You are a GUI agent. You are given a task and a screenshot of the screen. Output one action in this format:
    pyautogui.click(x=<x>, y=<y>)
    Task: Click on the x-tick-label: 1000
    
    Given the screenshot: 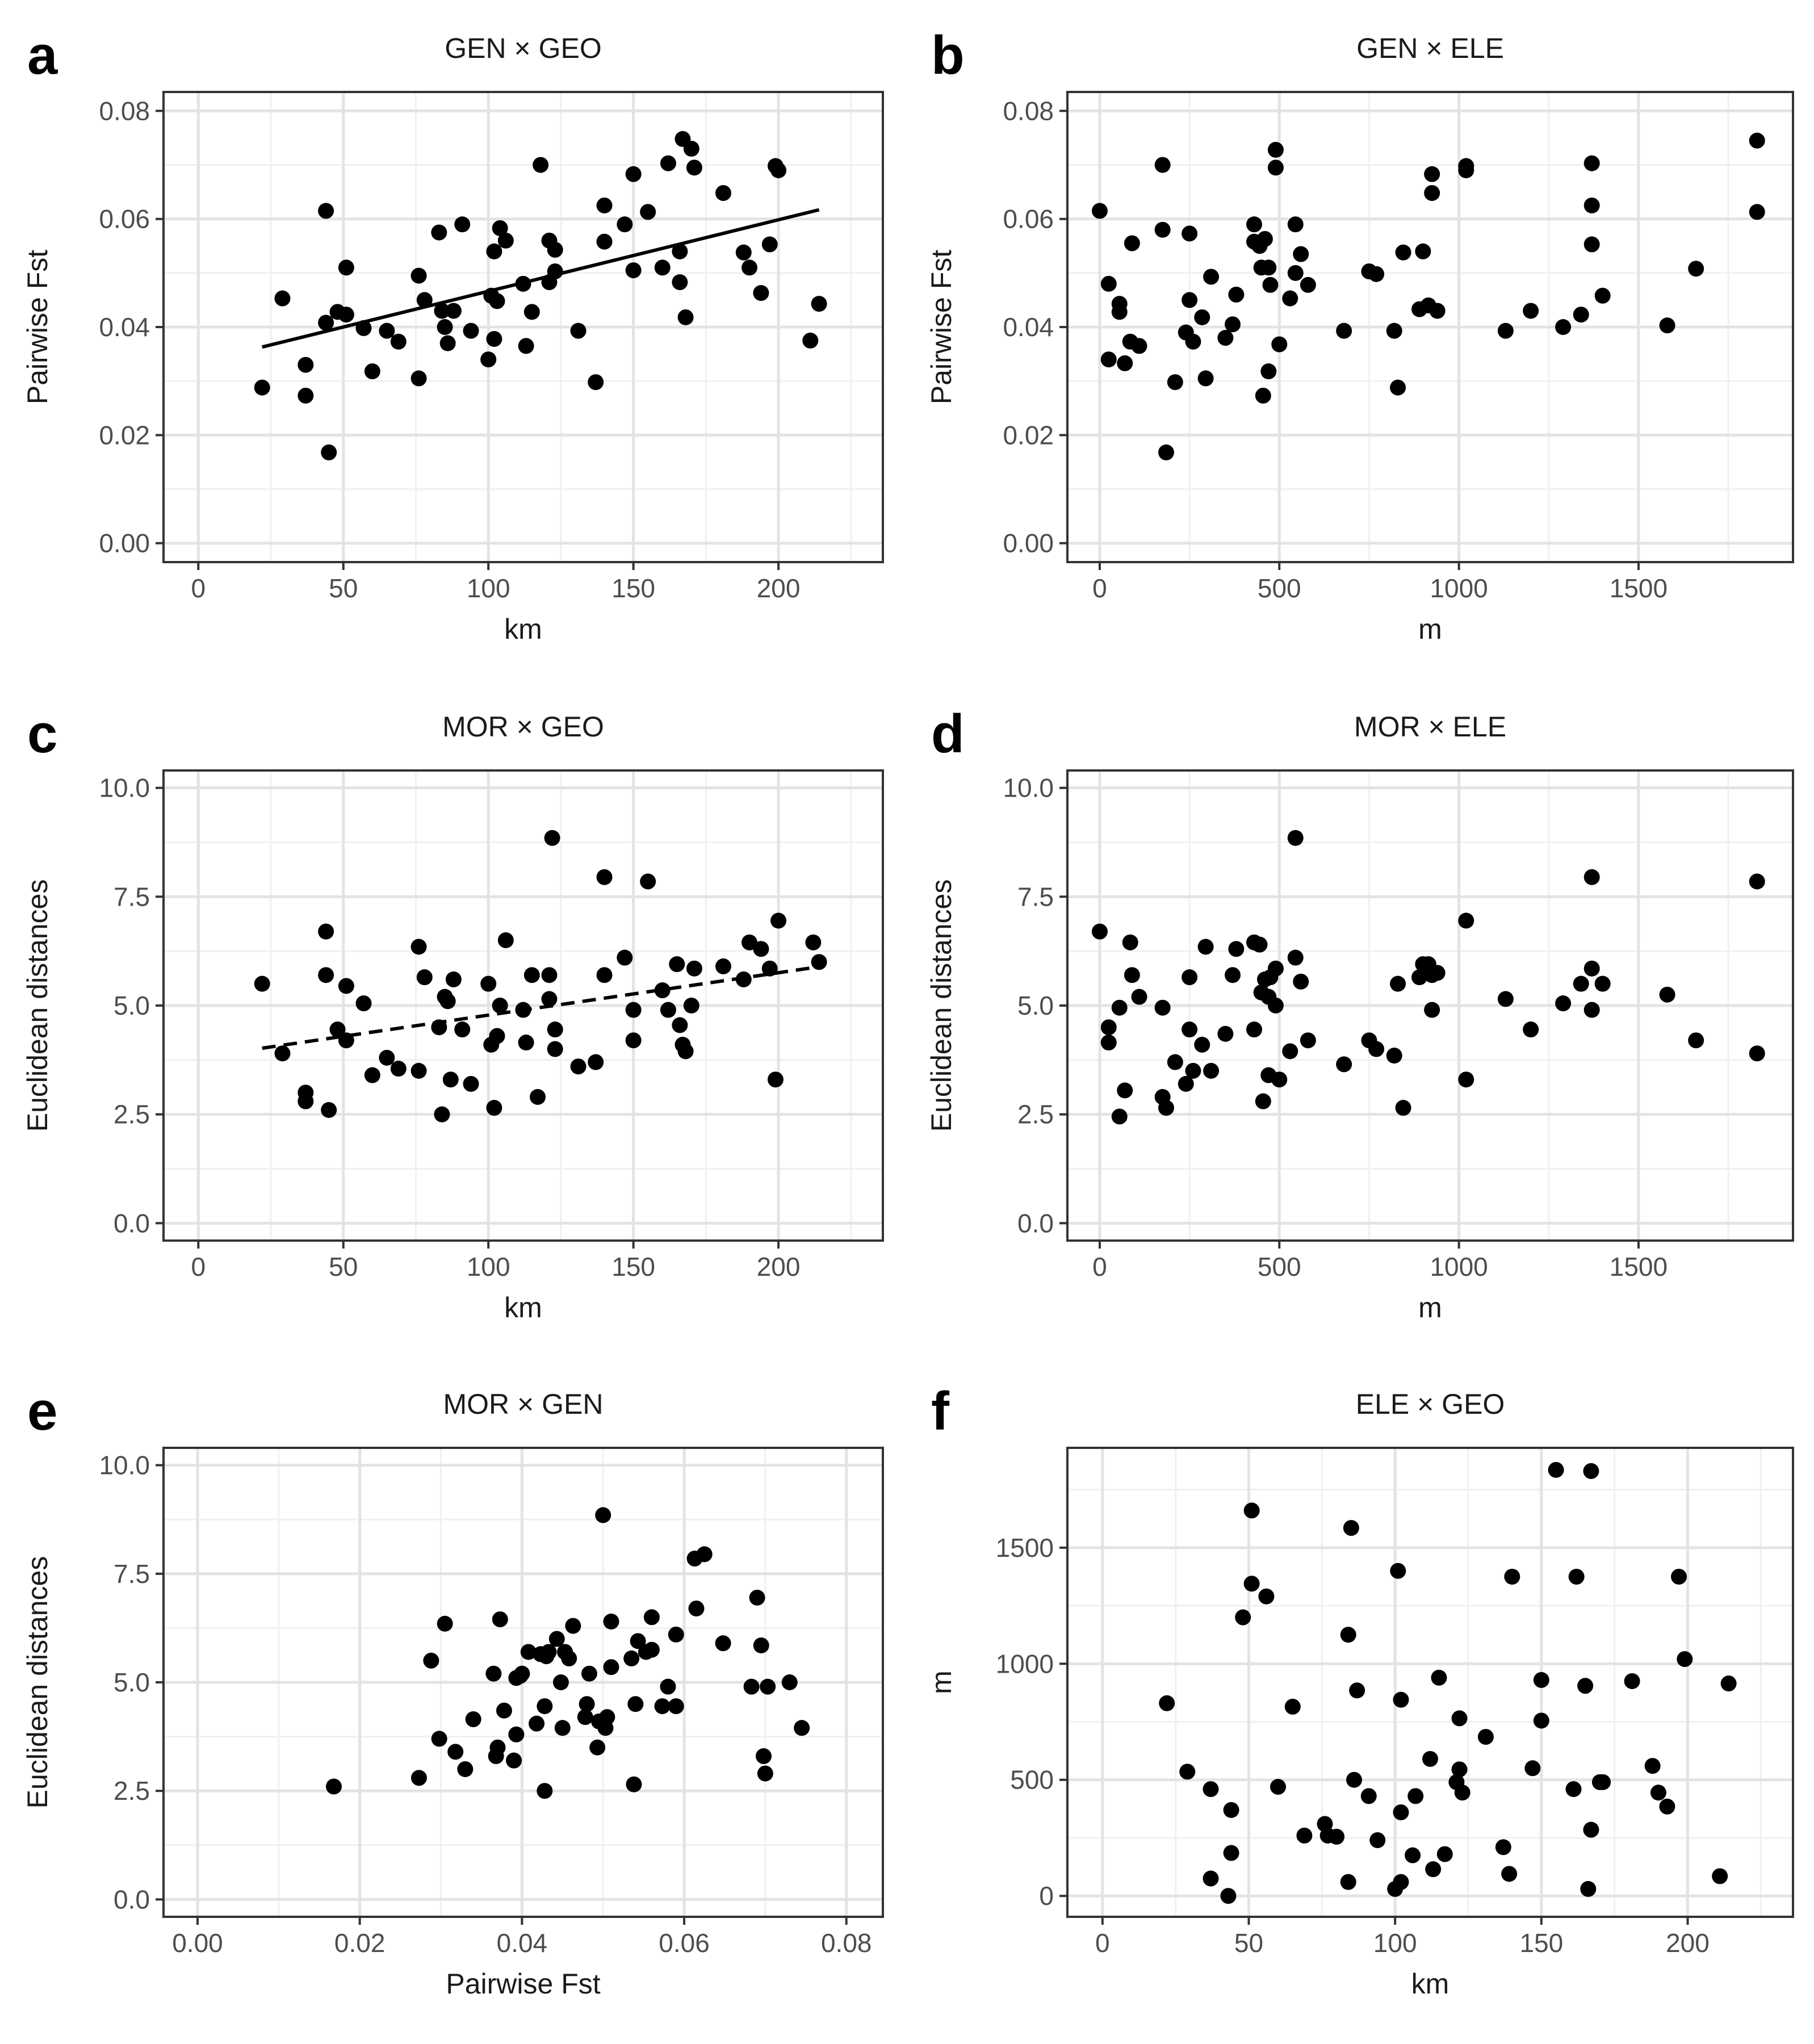 What is the action you would take?
    pyautogui.click(x=1459, y=588)
    